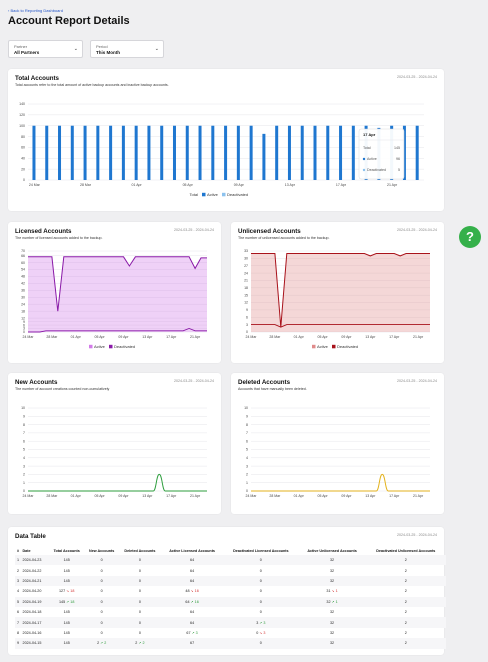 The height and width of the screenshot is (662, 488). Describe the element at coordinates (35, 10) in the screenshot. I see `back-link: ‹ Back to Reporting Dashboard` at that location.